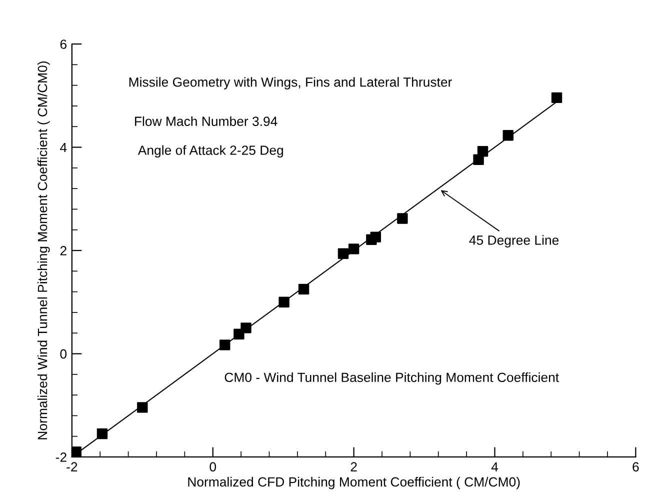 This screenshot has width=648, height=503. Describe the element at coordinates (43, 251) in the screenshot. I see `y-axis-title: Normalized Wind Tunnel Pitching Moment Coefficient ( CM/CM0)` at that location.